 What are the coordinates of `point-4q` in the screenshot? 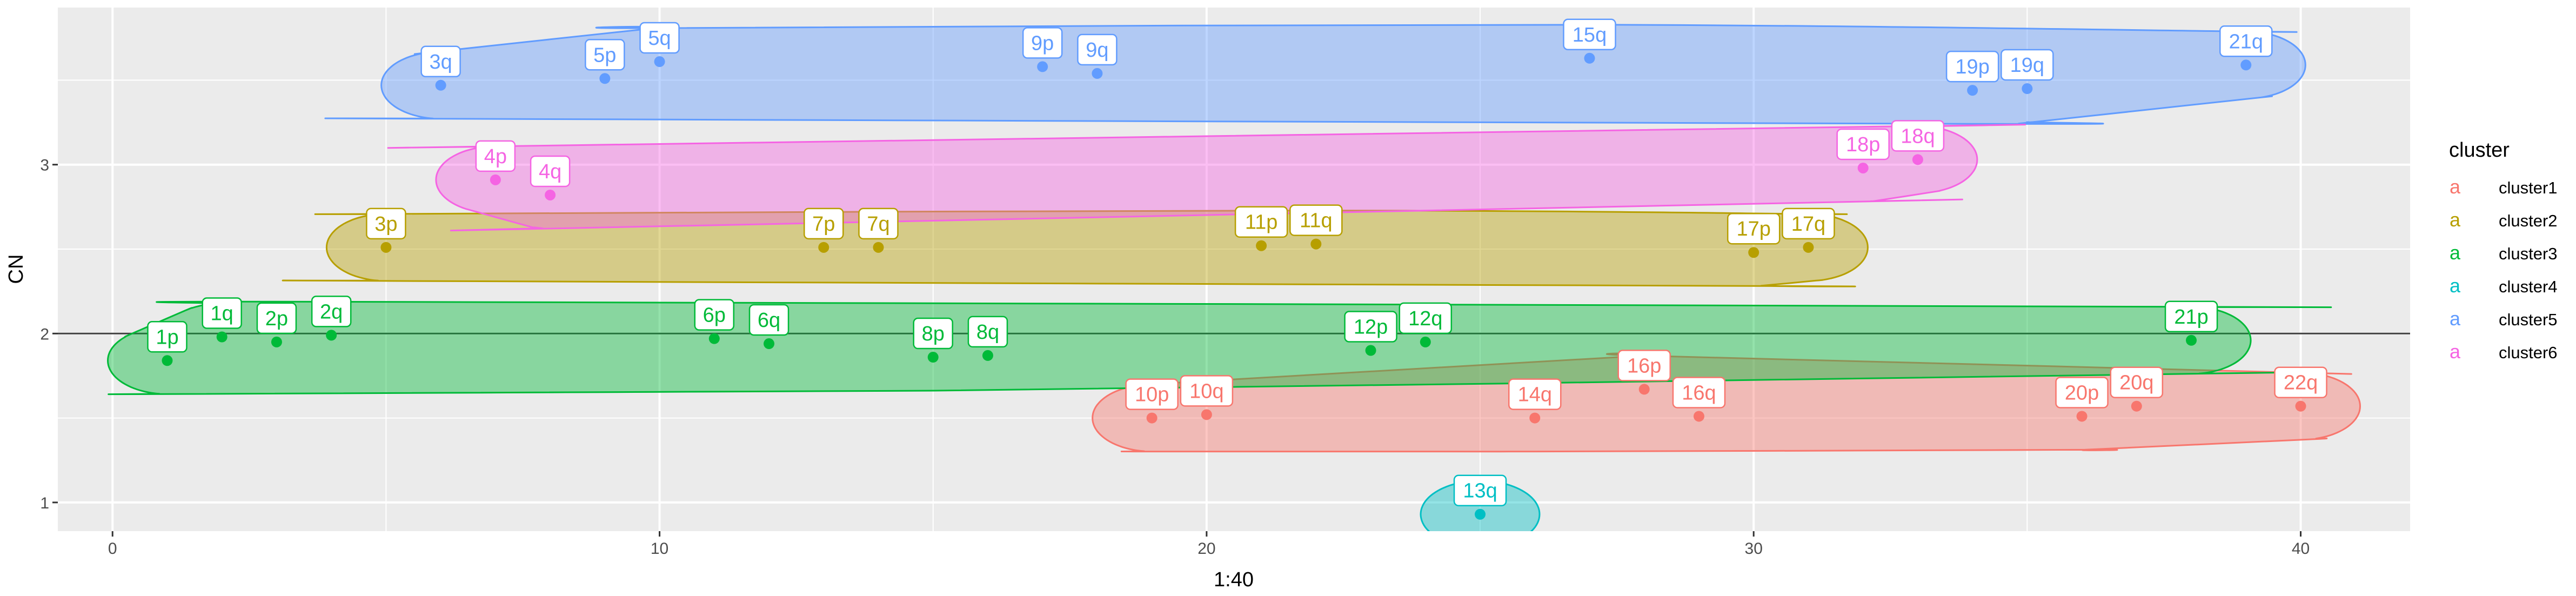 It's located at (550, 194).